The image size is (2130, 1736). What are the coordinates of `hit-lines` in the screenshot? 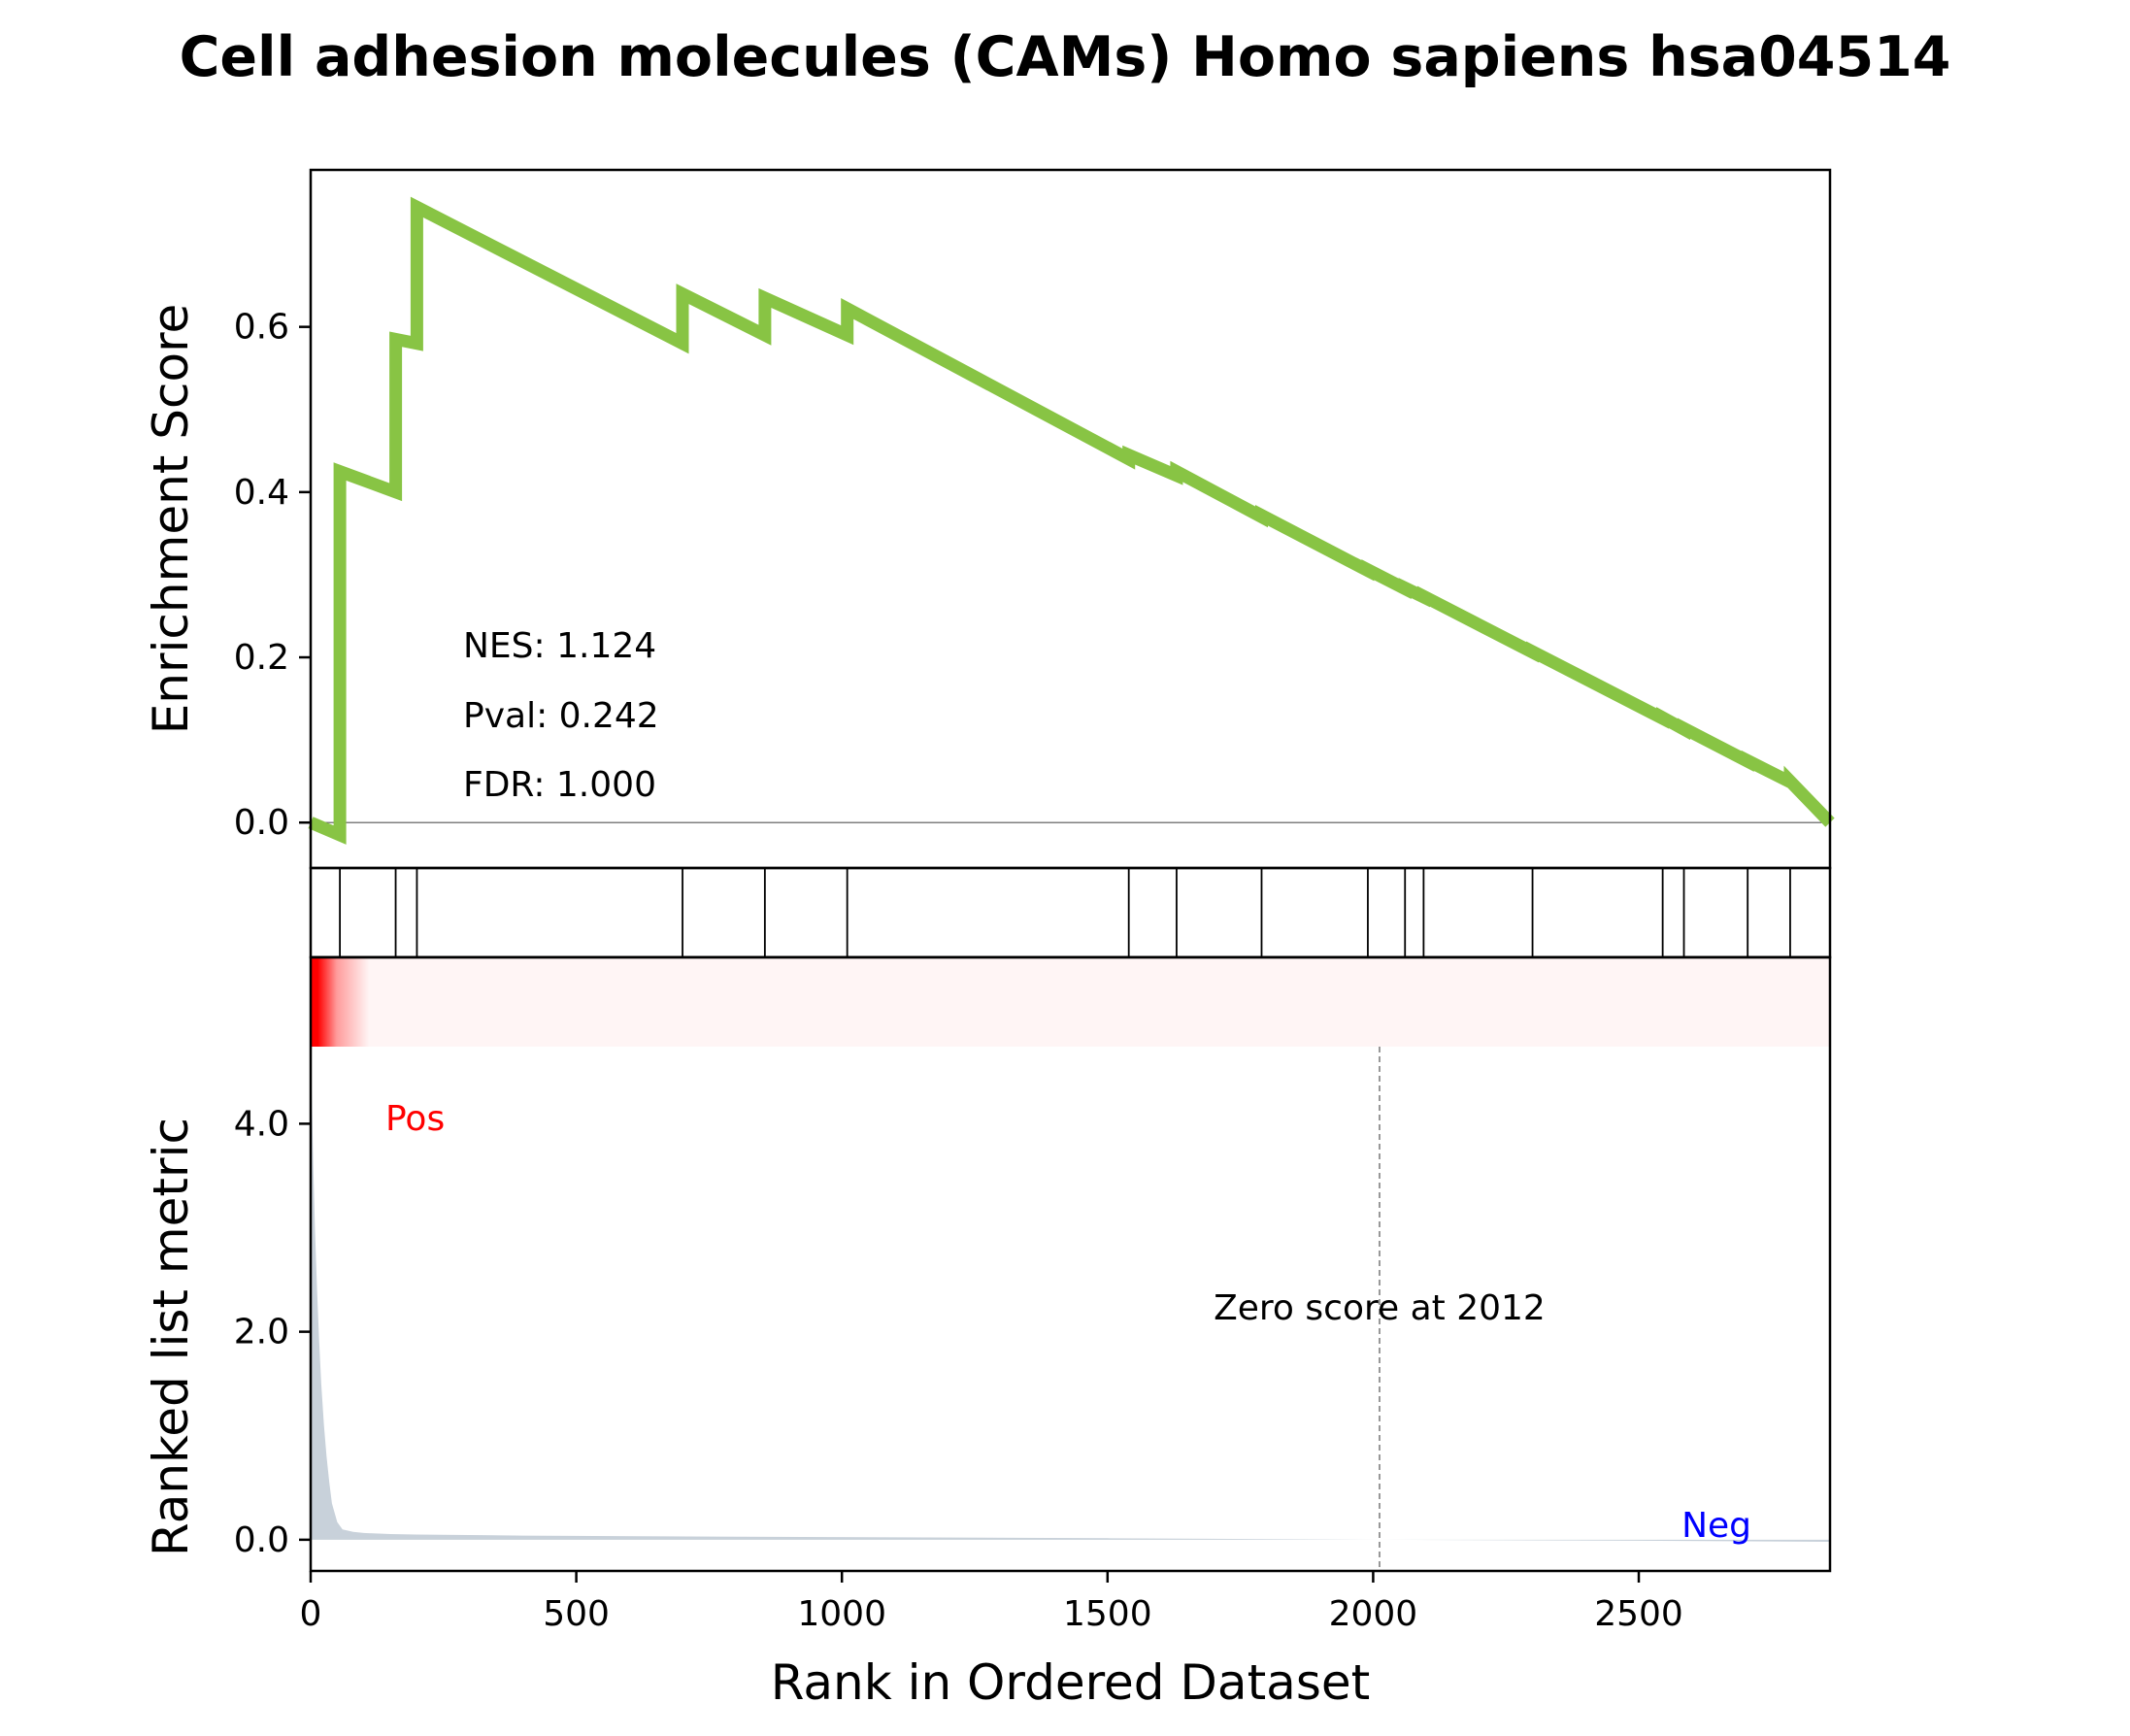 It's located at (1065, 913).